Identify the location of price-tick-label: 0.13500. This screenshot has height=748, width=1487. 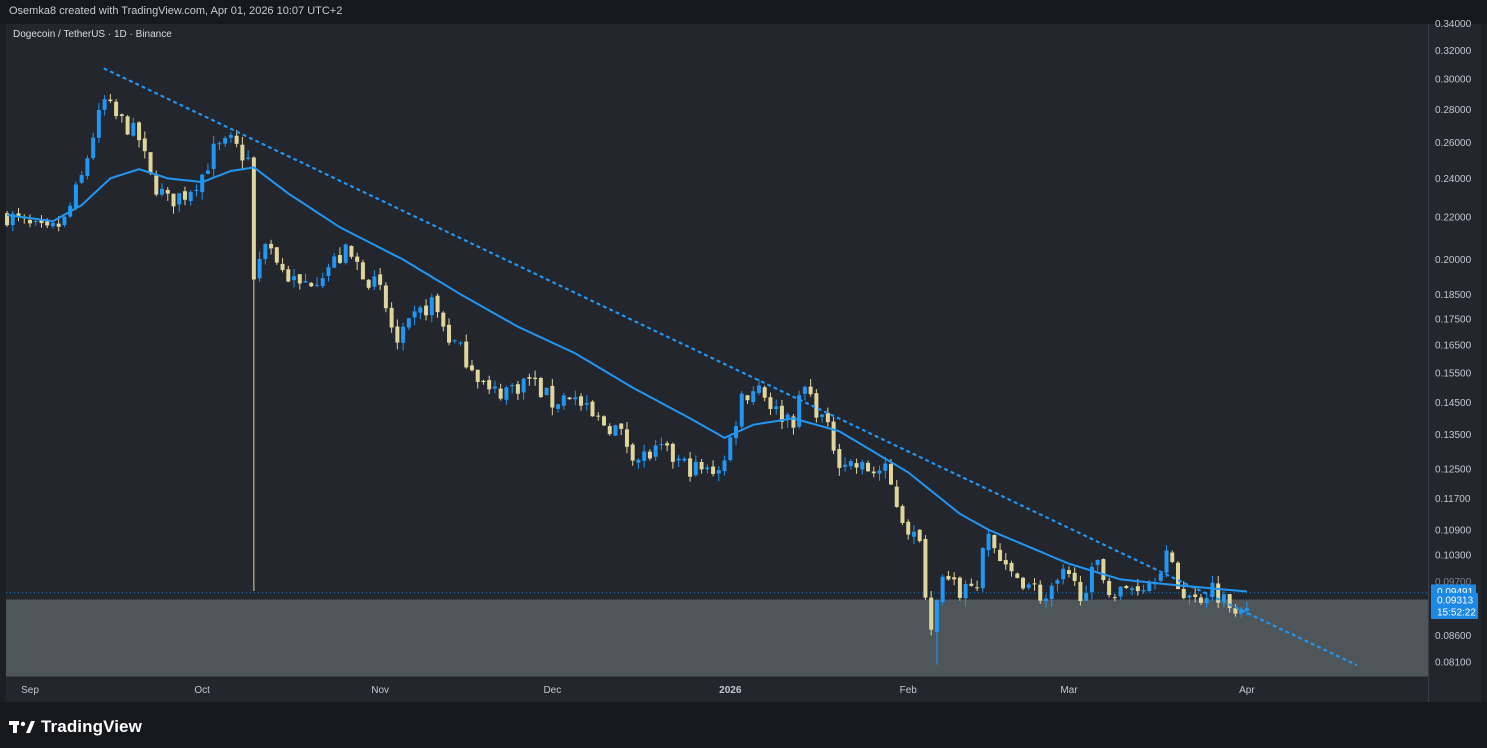
(1453, 435).